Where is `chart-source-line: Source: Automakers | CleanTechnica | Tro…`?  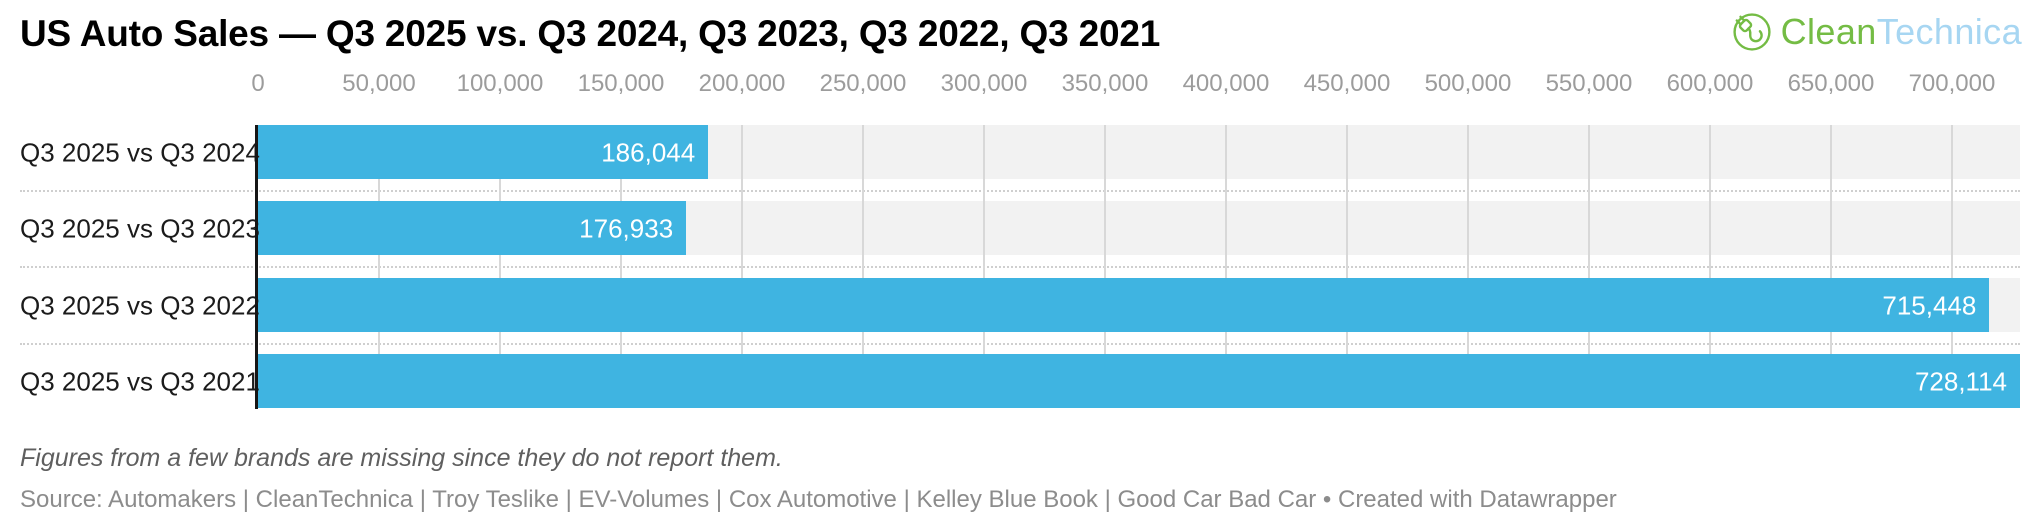
chart-source-line: Source: Automakers | CleanTechnica | Tro… is located at coordinates (818, 499).